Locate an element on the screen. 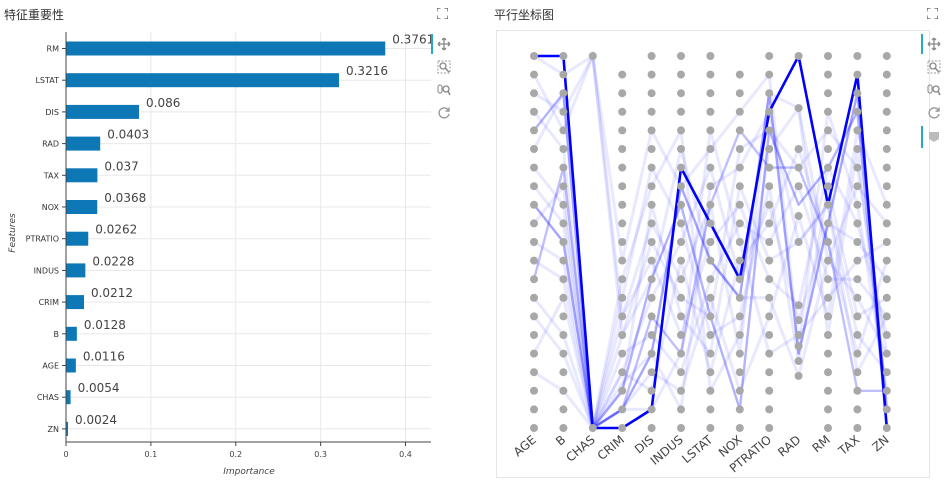  value-label: 0.0128 is located at coordinates (105, 325).